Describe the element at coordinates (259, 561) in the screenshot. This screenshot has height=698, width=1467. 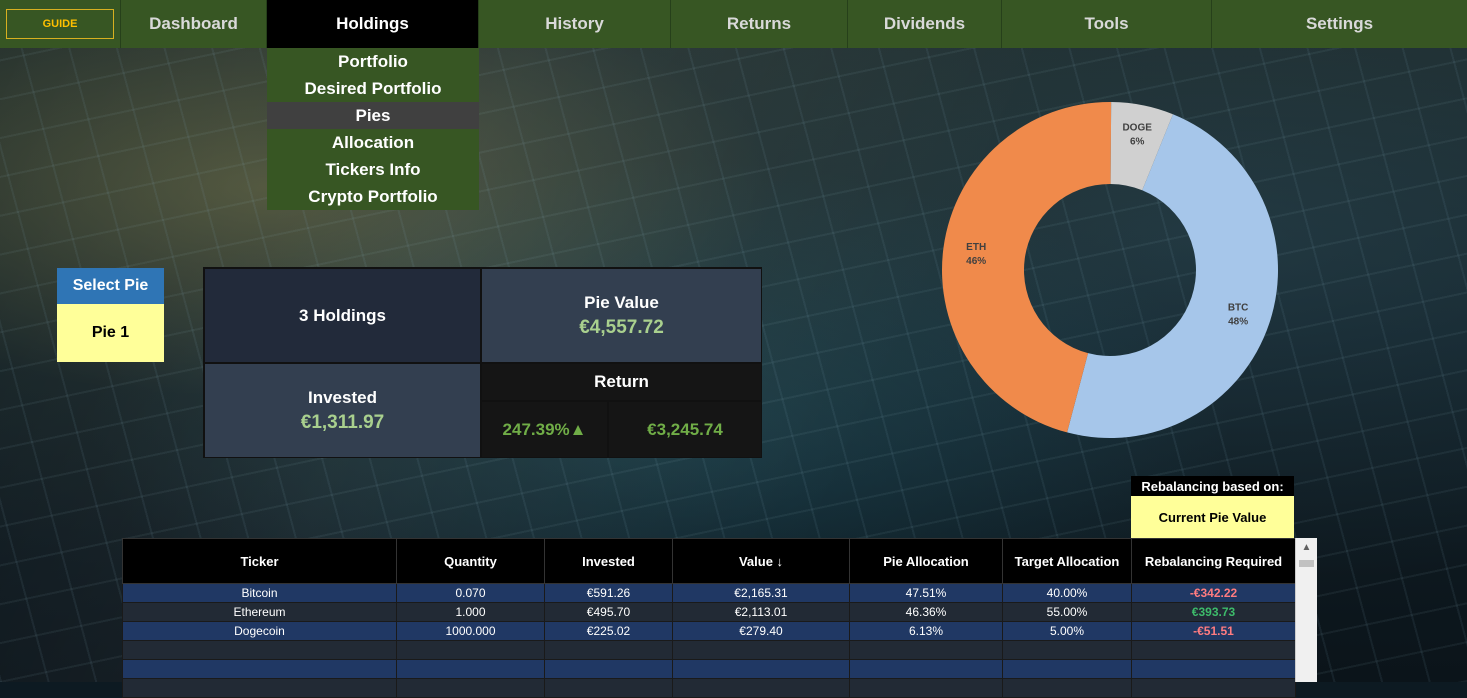
I see `col-header-ticker: Ticker` at that location.